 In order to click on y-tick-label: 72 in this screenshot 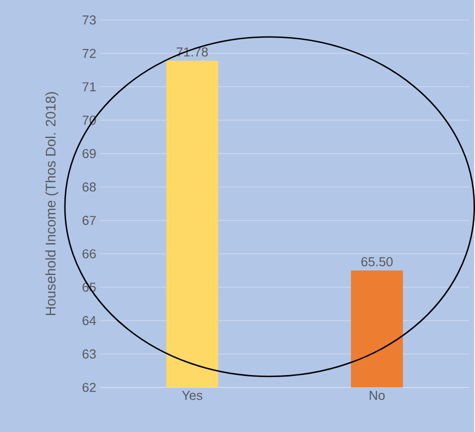, I will do `click(89, 53)`.